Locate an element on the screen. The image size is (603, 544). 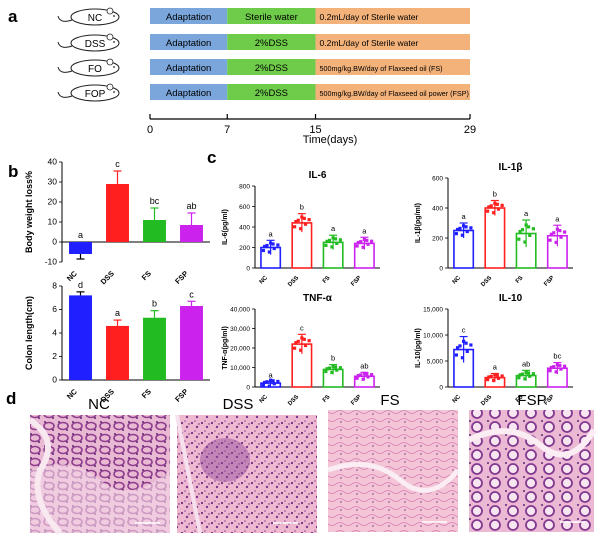
y-tick-label: 30 is located at coordinates (53, 182).